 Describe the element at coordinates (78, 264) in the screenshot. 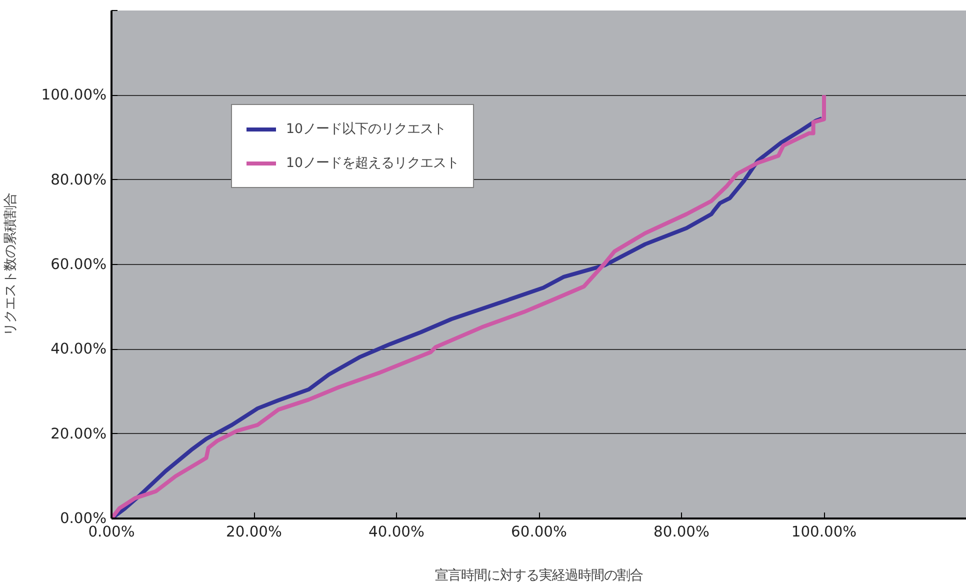

I see `y-tick-label: 60.00%` at that location.